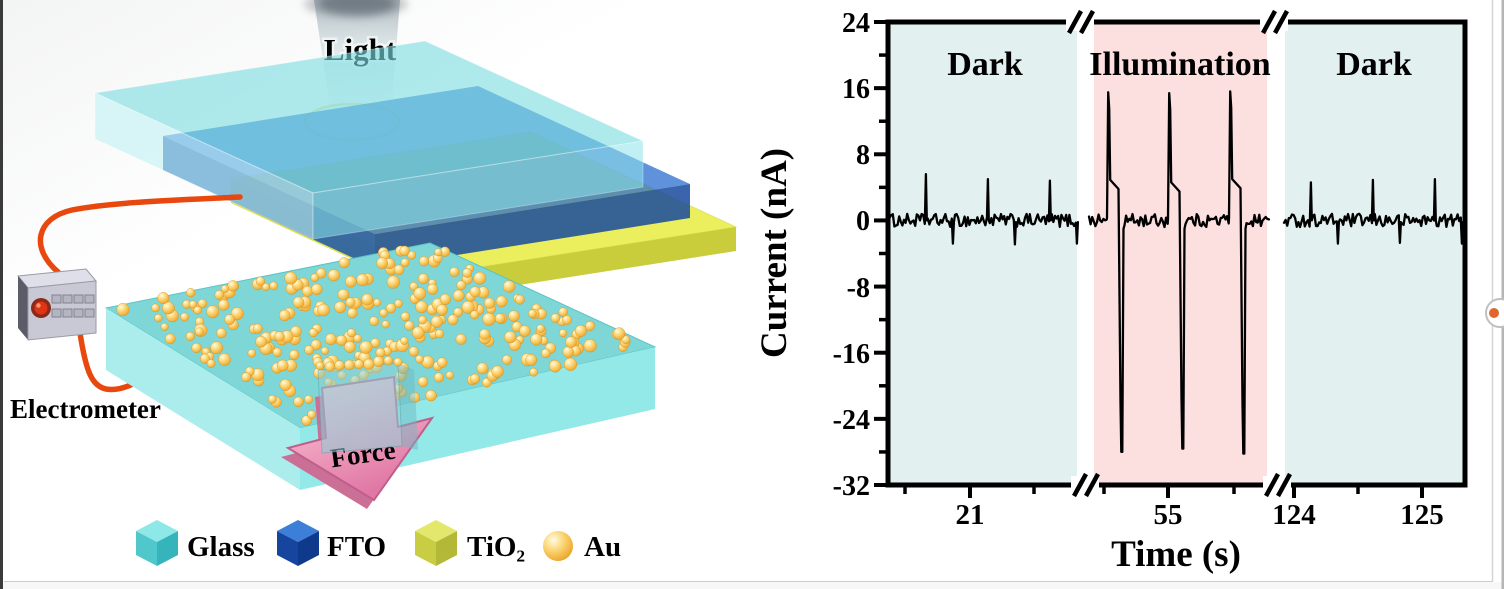 Image resolution: width=1504 pixels, height=589 pixels. Describe the element at coordinates (496, 547) in the screenshot. I see `legend-label-tio2: TiO₂` at that location.